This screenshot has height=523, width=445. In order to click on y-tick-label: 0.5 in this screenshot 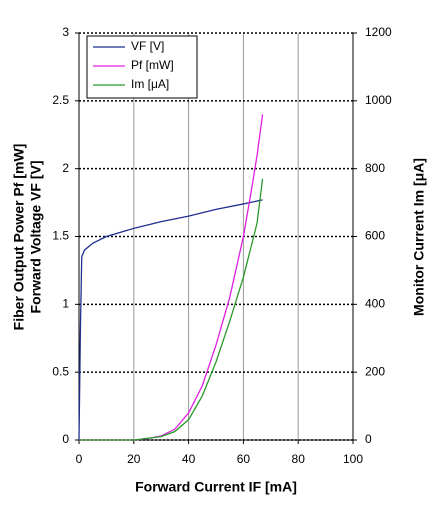, I will do `click(60, 371)`.